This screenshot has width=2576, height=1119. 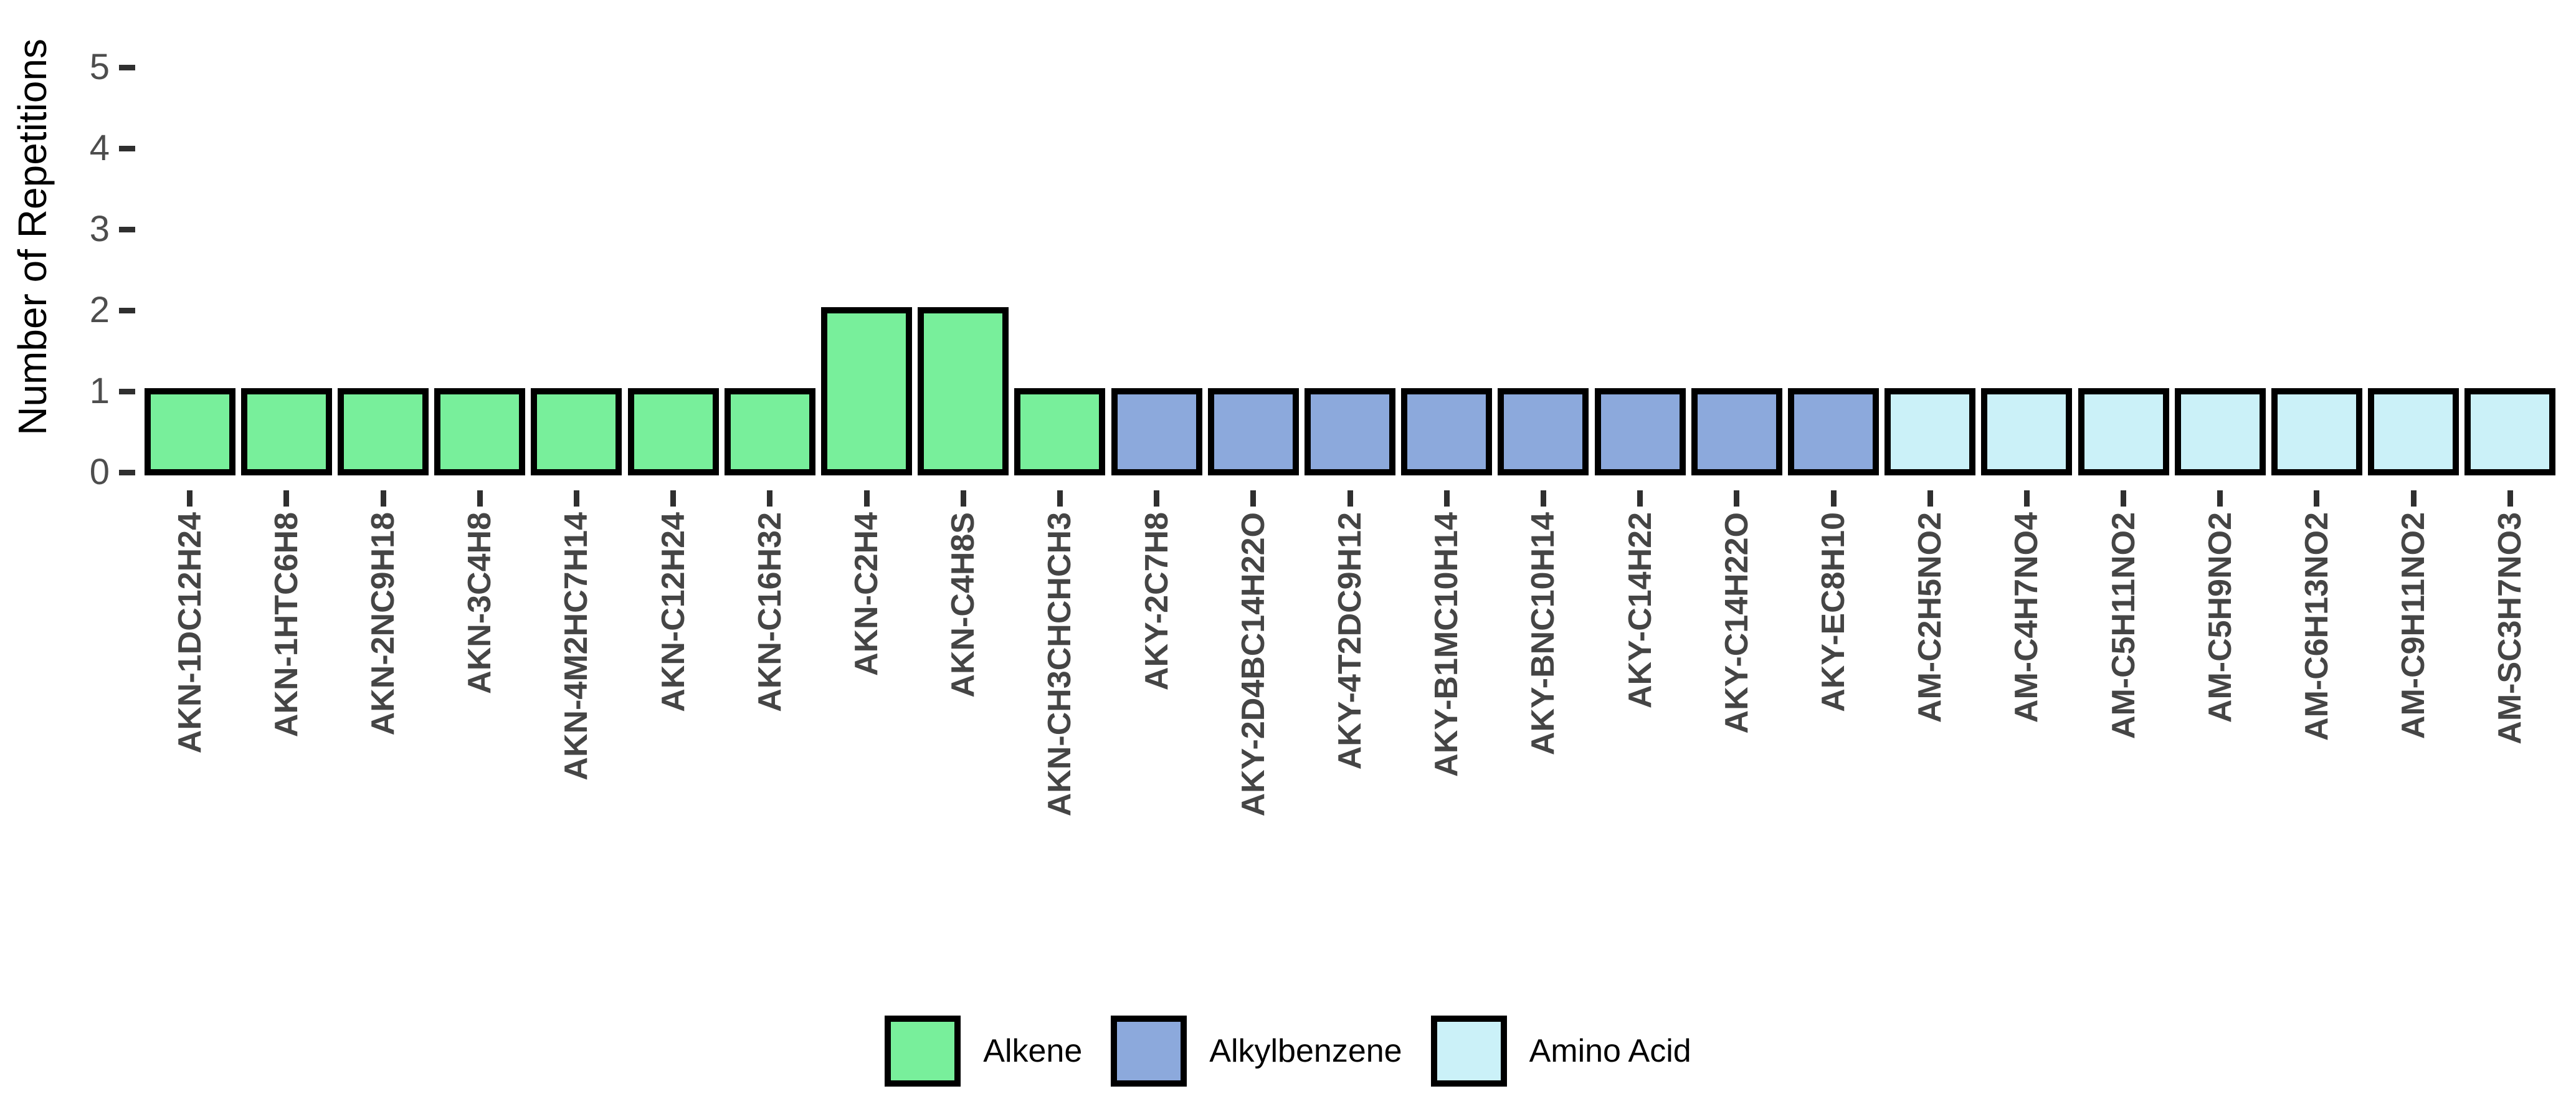 What do you see at coordinates (1736, 432) in the screenshot?
I see `bar-AKY-C14H22O` at bounding box center [1736, 432].